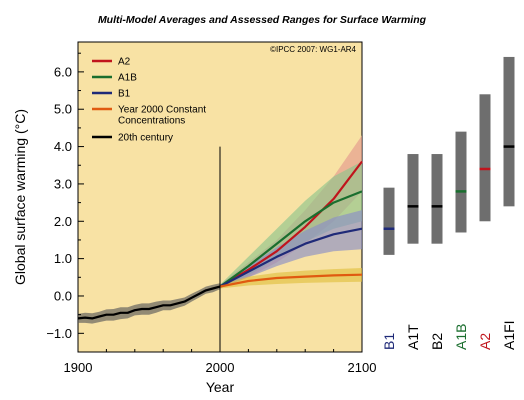  Describe the element at coordinates (291, 257) in the screenshot. I see `line-b1` at that location.